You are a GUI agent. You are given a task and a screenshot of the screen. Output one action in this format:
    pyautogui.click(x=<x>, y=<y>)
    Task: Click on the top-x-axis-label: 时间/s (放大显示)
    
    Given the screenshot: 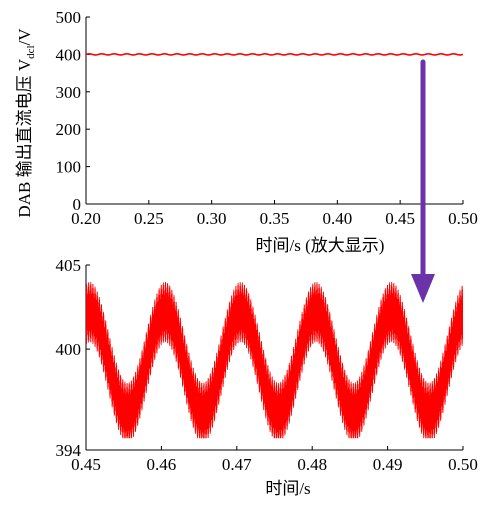 What is the action you would take?
    pyautogui.click(x=320, y=245)
    